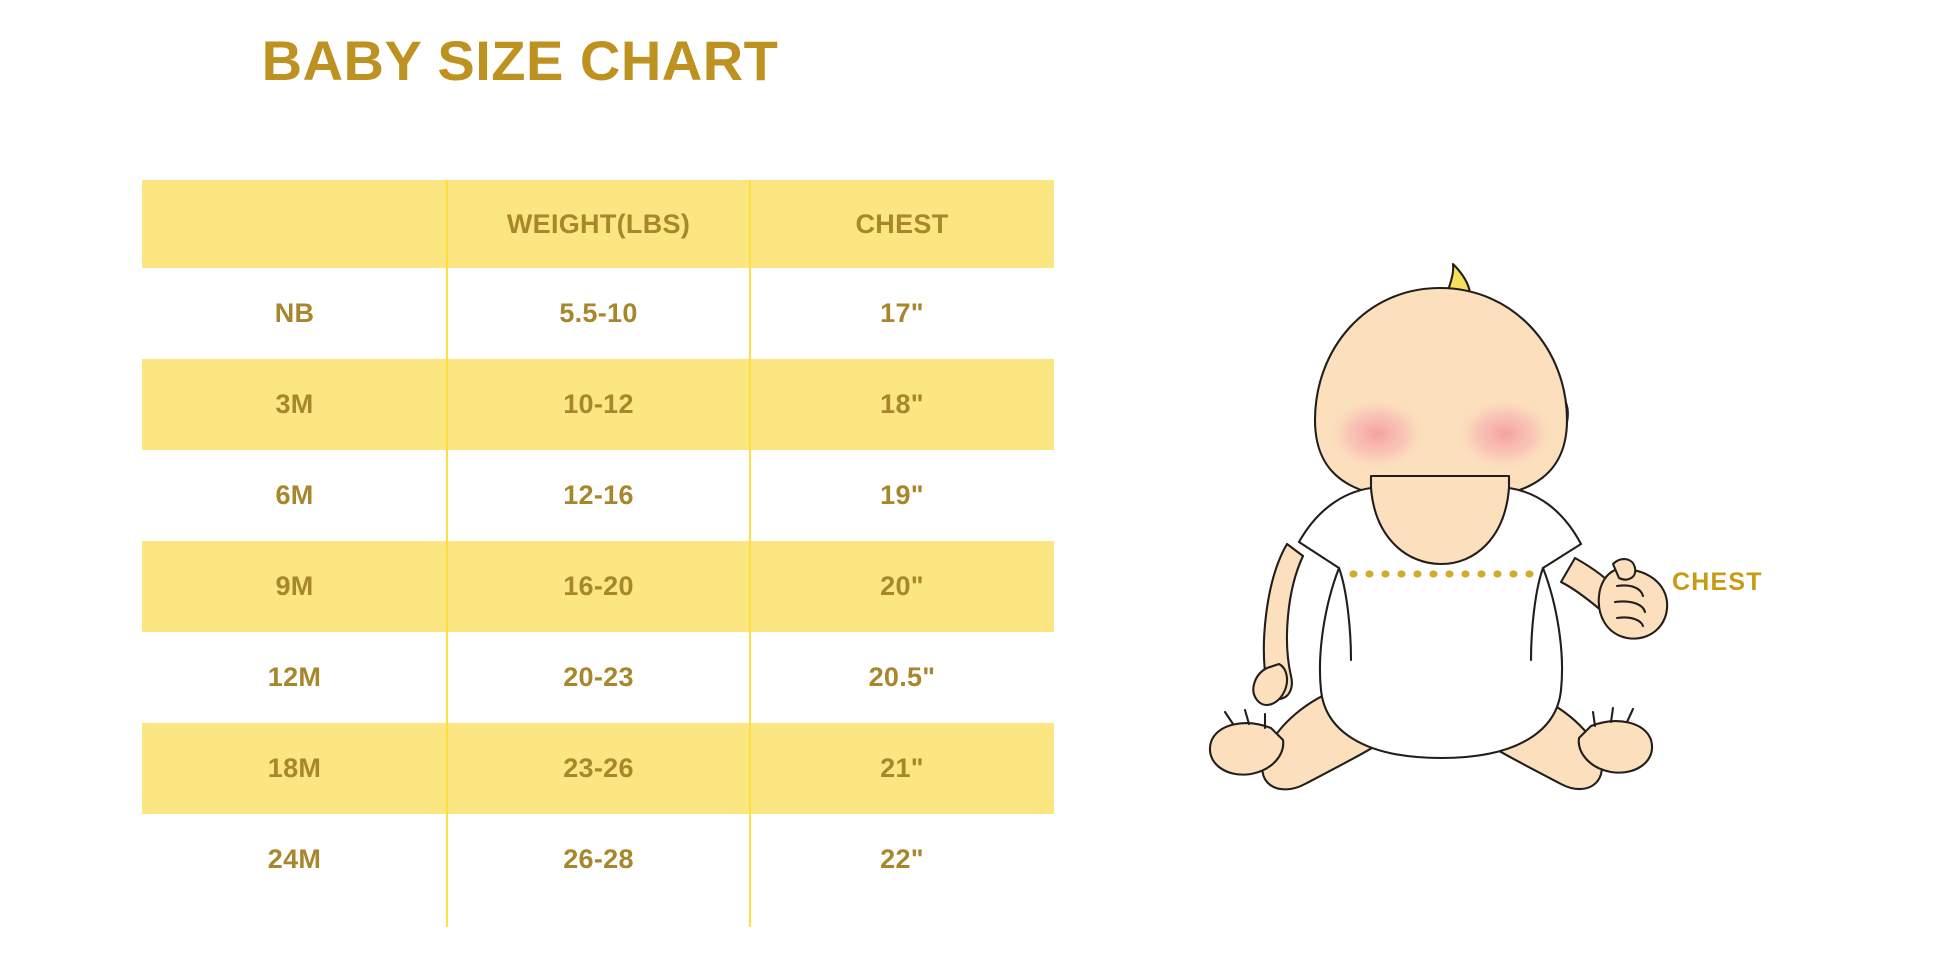 The width and height of the screenshot is (1946, 973). I want to click on chest-measurement-label: CHEST, so click(1717, 582).